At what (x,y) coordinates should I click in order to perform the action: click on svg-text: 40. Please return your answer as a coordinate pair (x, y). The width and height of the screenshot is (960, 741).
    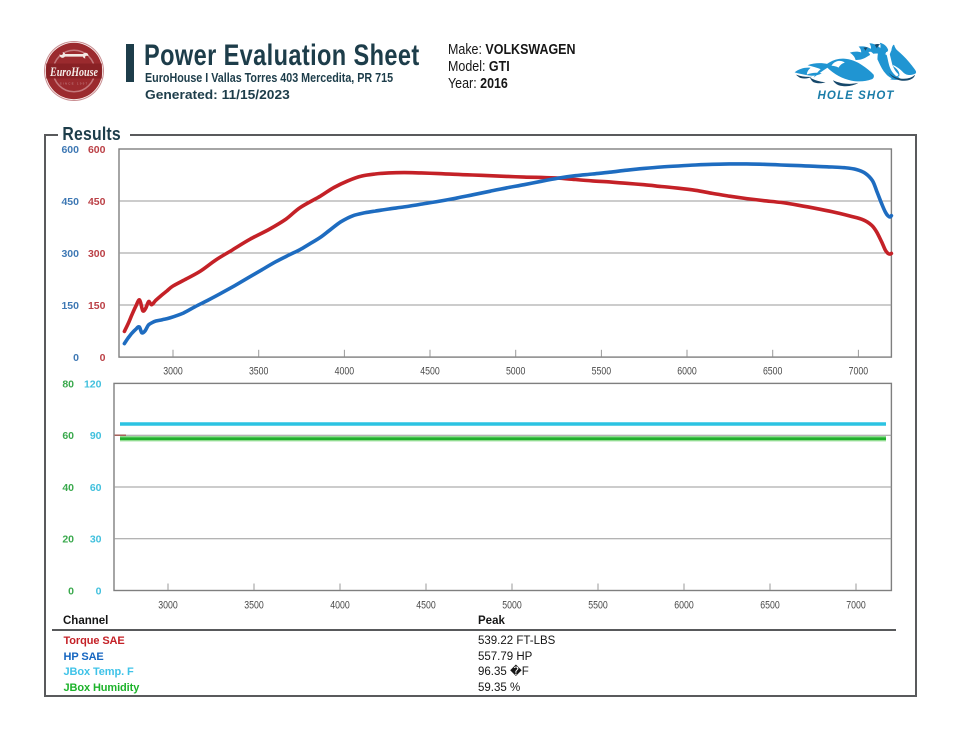
    Looking at the image, I should click on (68, 488).